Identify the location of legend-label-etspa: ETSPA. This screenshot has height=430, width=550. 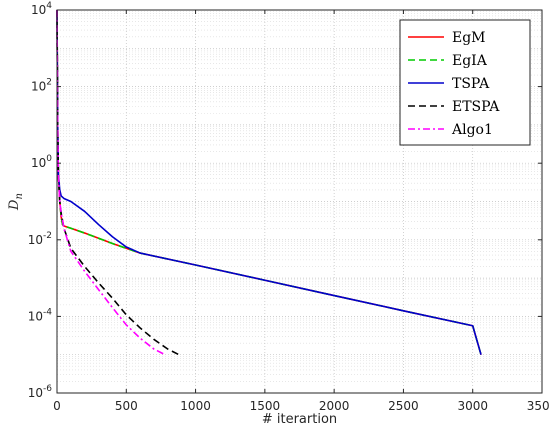
(476, 107).